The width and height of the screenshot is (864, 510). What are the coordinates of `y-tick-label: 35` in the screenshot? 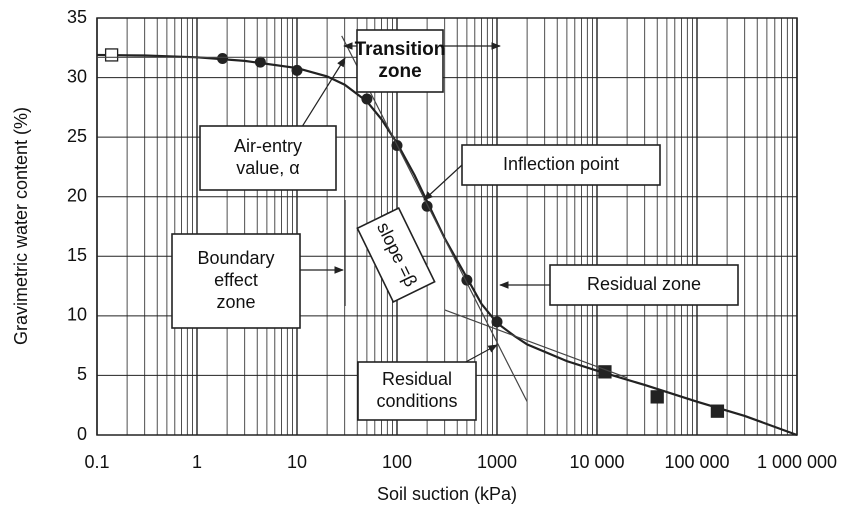 It's located at (77, 17).